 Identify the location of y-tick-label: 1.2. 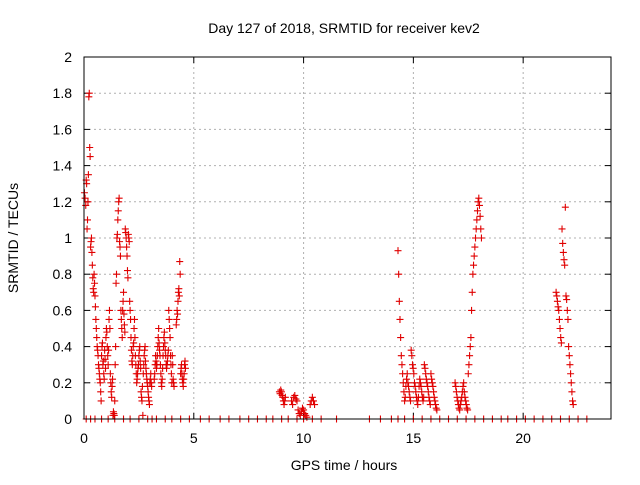
(63, 202).